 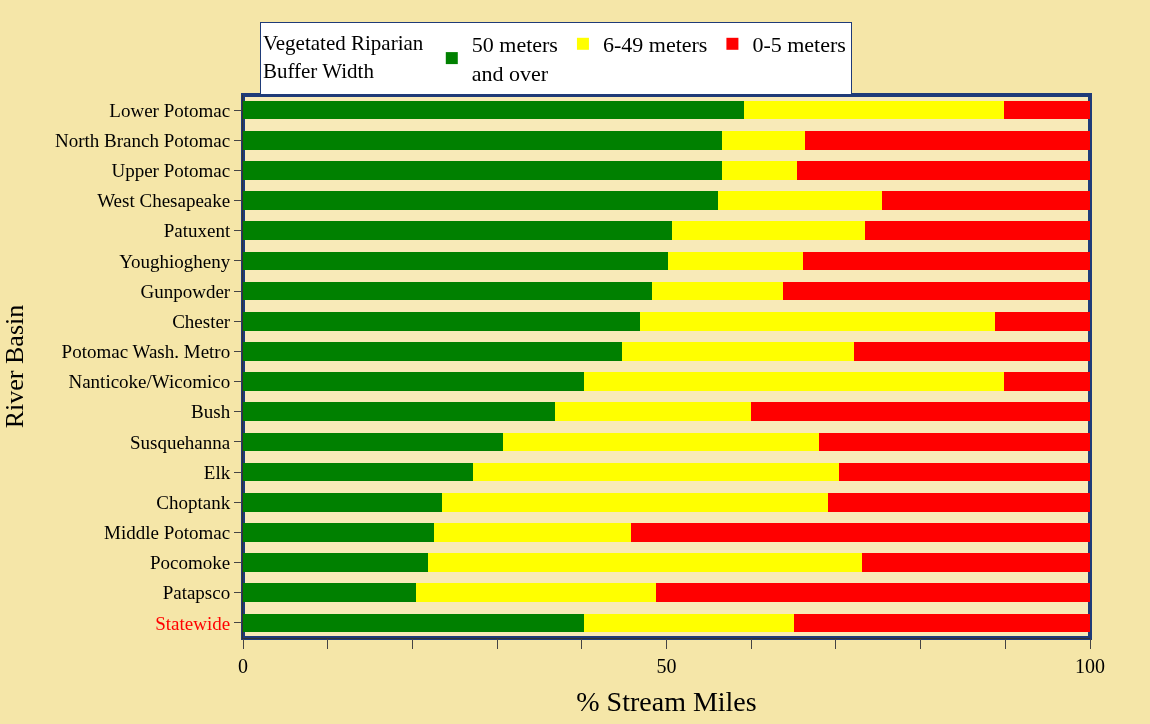 I want to click on y-axis-title: River Basin, so click(x=14, y=366).